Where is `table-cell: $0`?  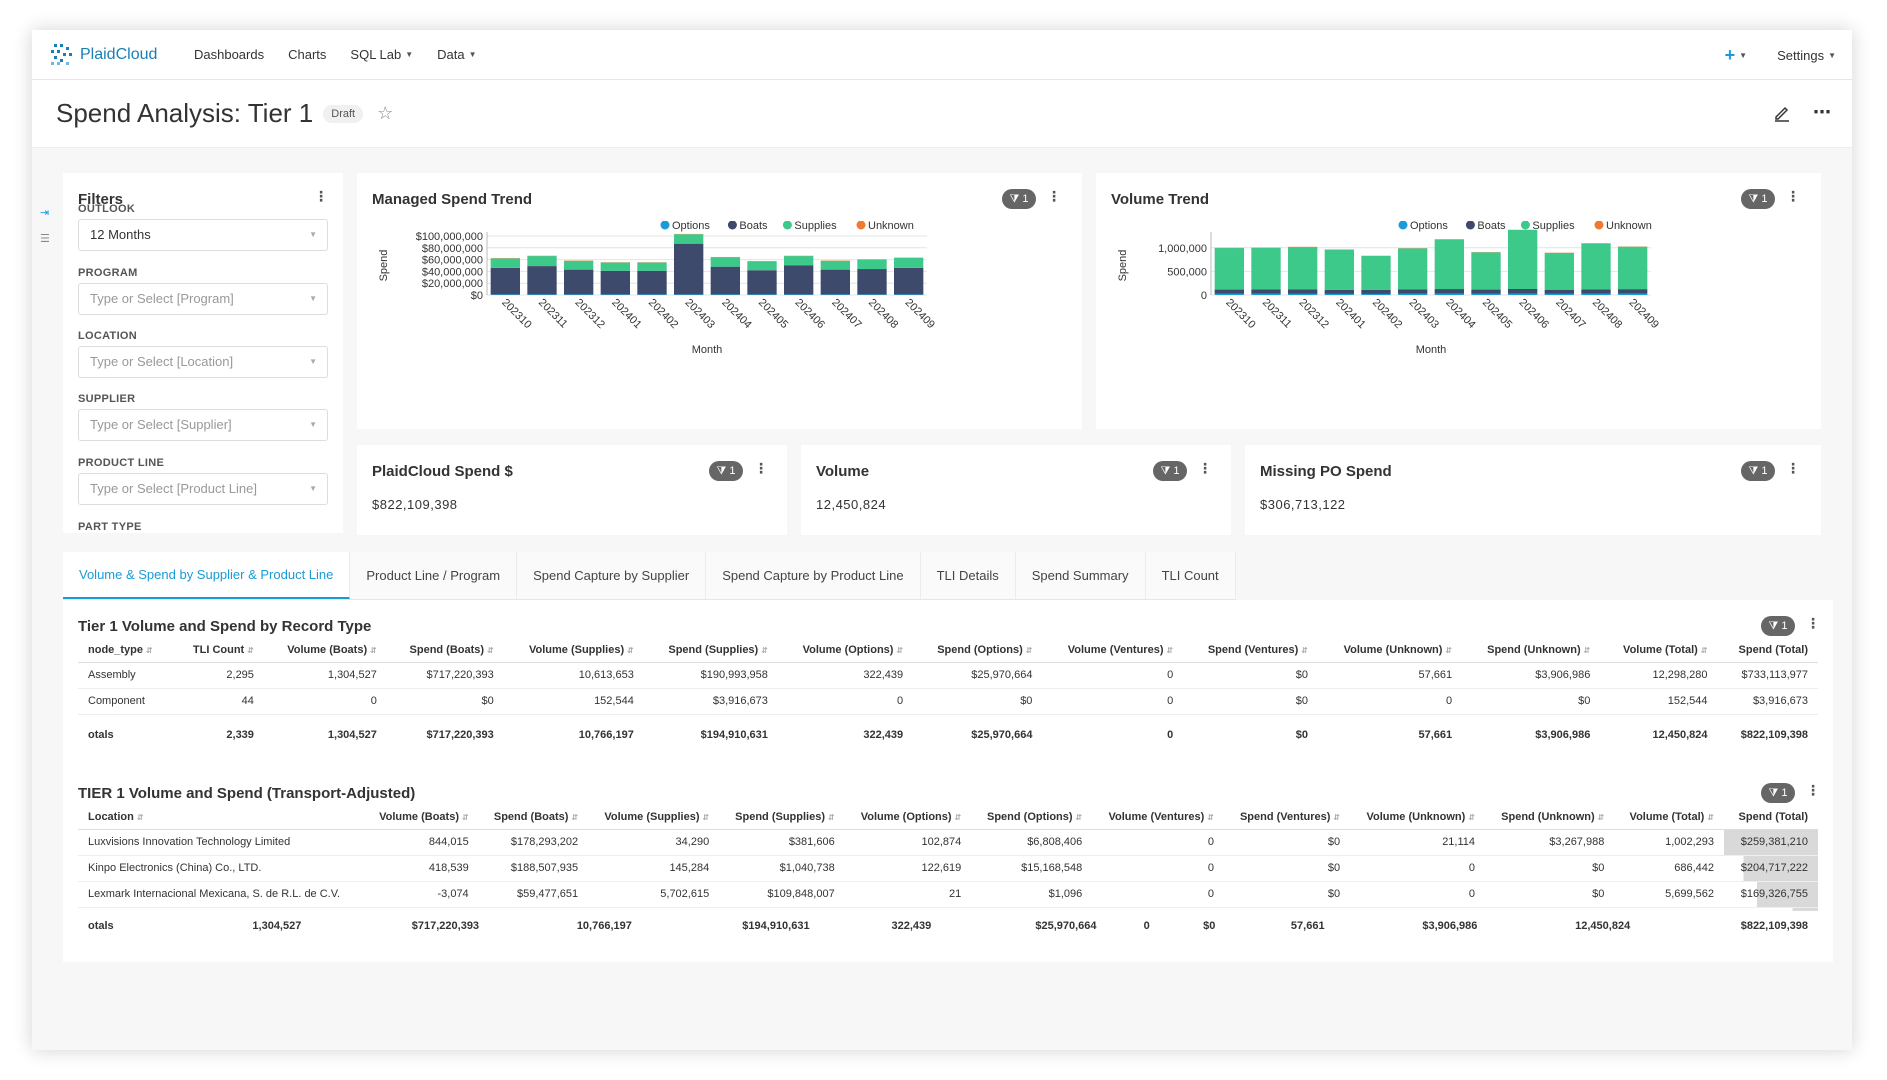 table-cell: $0 is located at coordinates (1550, 868).